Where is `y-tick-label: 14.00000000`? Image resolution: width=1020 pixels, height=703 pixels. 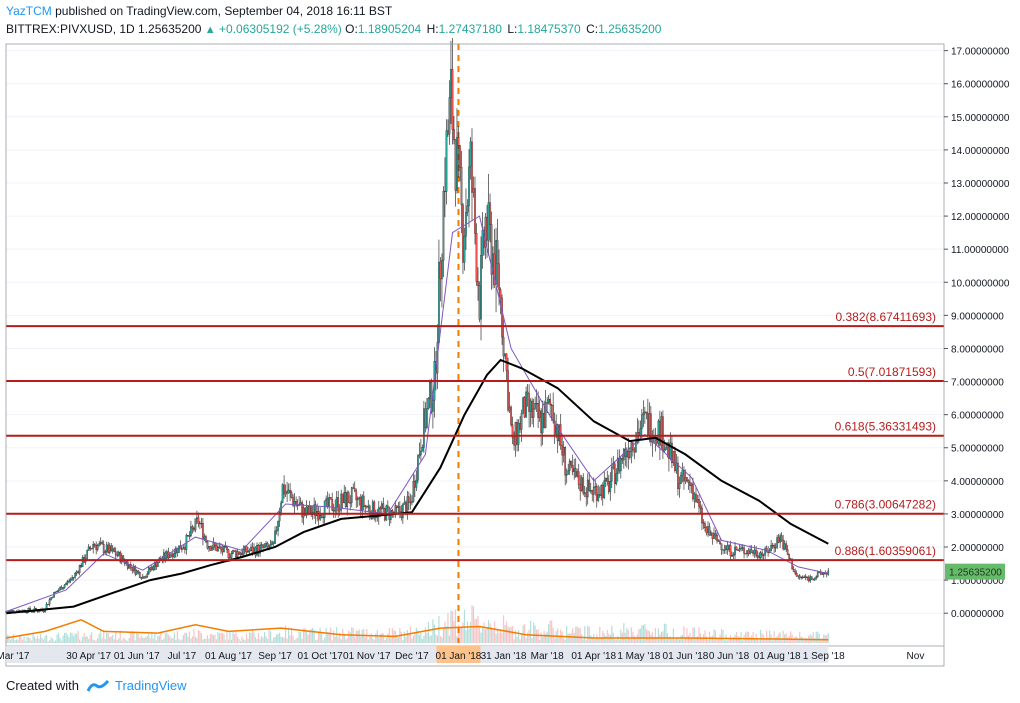 y-tick-label: 14.00000000 is located at coordinates (980, 151).